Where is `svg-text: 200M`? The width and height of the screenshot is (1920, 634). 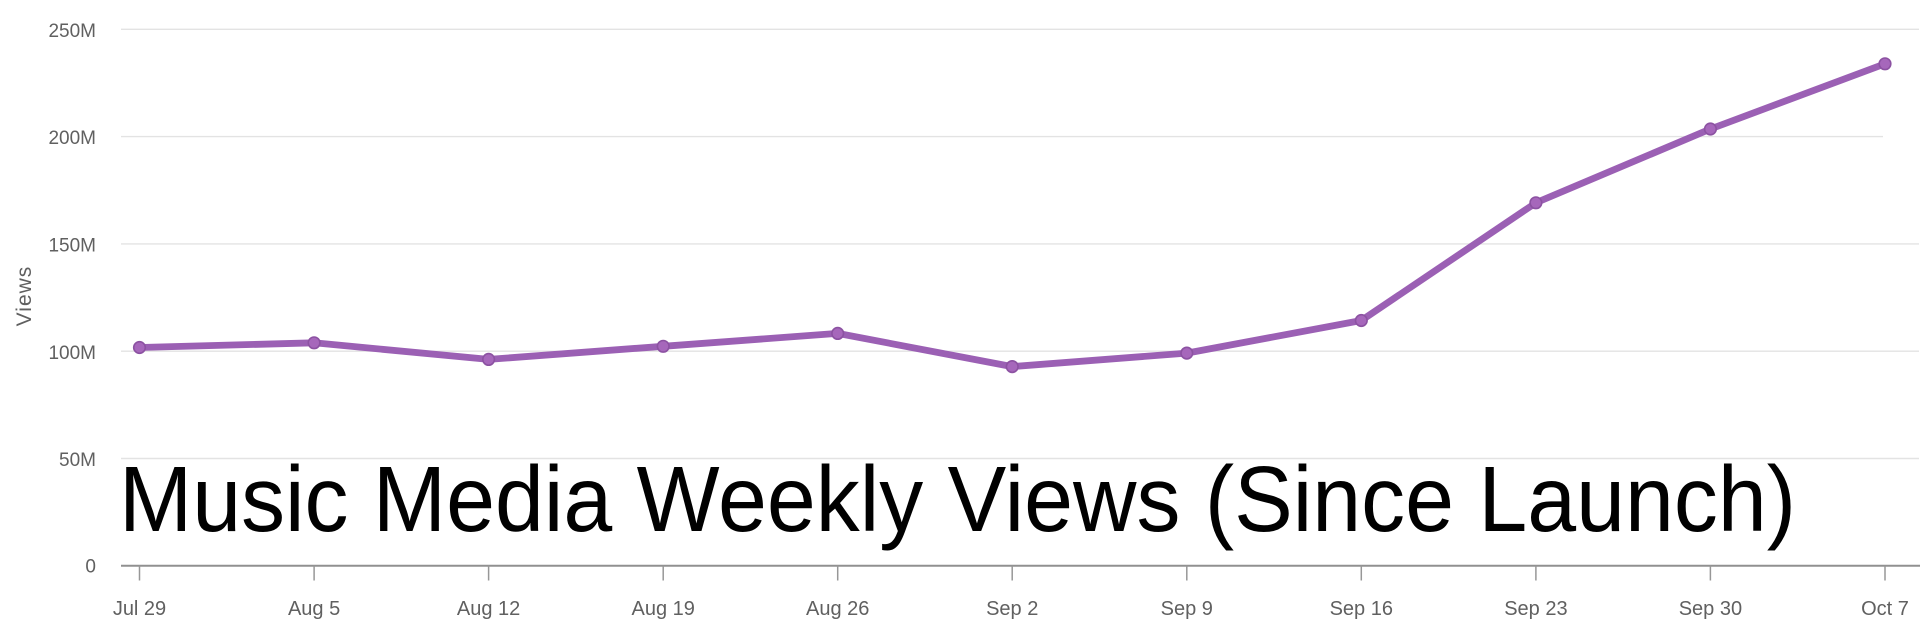 svg-text: 200M is located at coordinates (72, 138).